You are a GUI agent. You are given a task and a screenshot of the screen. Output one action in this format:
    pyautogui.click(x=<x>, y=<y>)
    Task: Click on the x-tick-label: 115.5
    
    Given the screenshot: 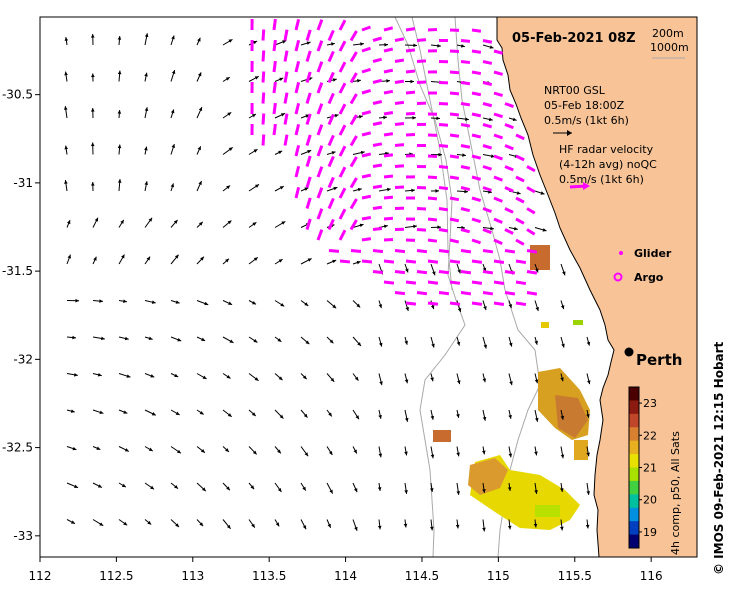 What is the action you would take?
    pyautogui.click(x=575, y=576)
    